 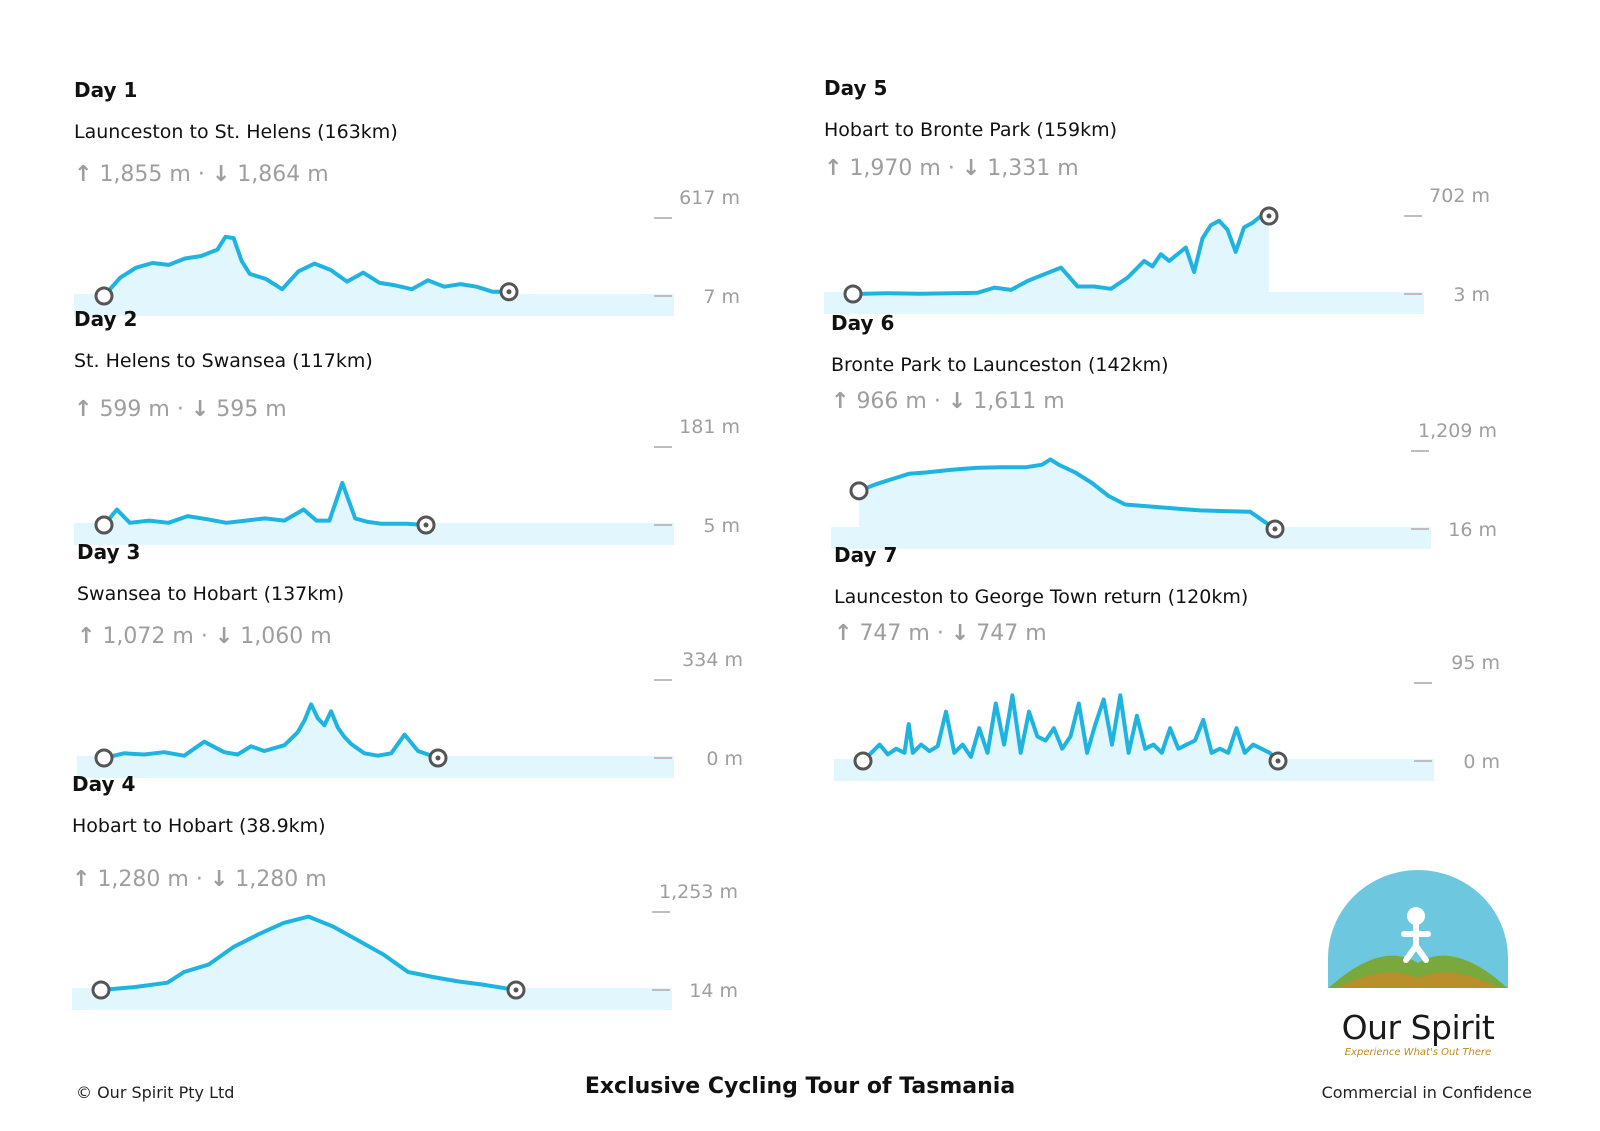 What do you see at coordinates (1011, 633) in the screenshot?
I see `descent-value: 747 m` at bounding box center [1011, 633].